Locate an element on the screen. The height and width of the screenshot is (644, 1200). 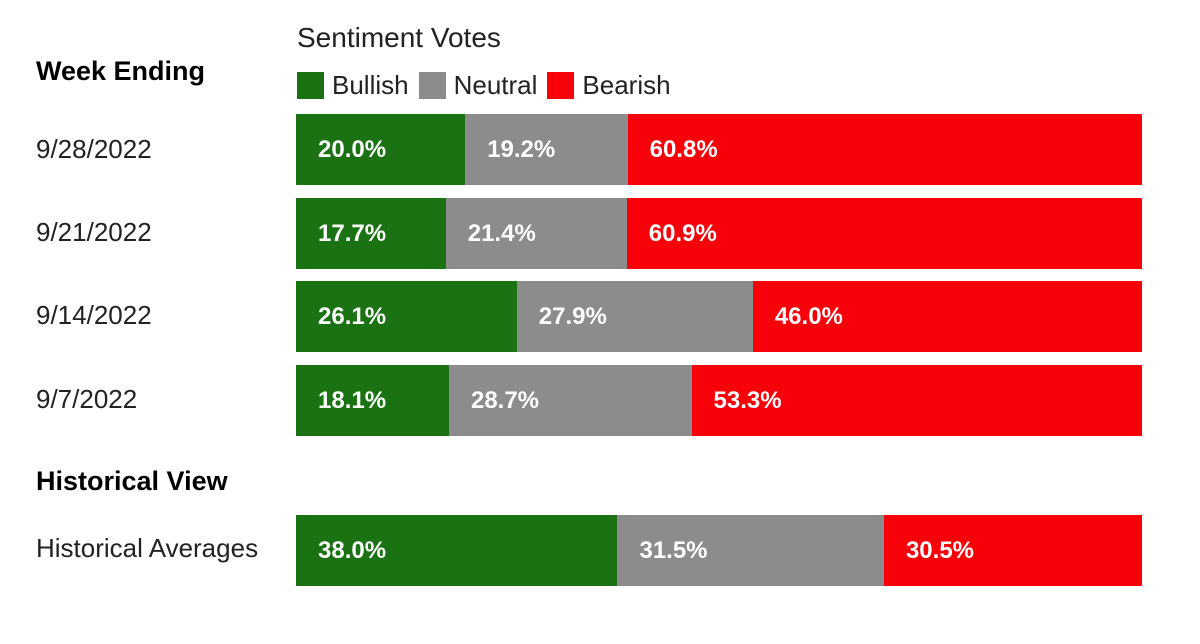
bar-value-label: 21.4% is located at coordinates (501, 233).